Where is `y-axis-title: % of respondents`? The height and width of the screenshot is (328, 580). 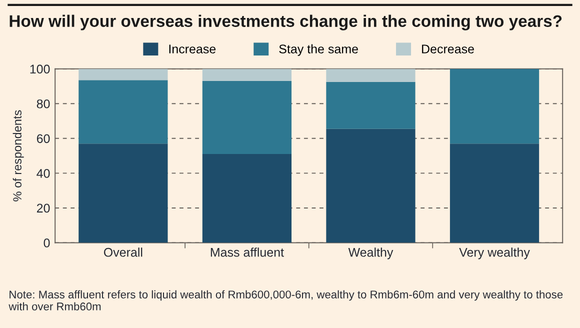
y-axis-title: % of respondents is located at coordinates (18, 156).